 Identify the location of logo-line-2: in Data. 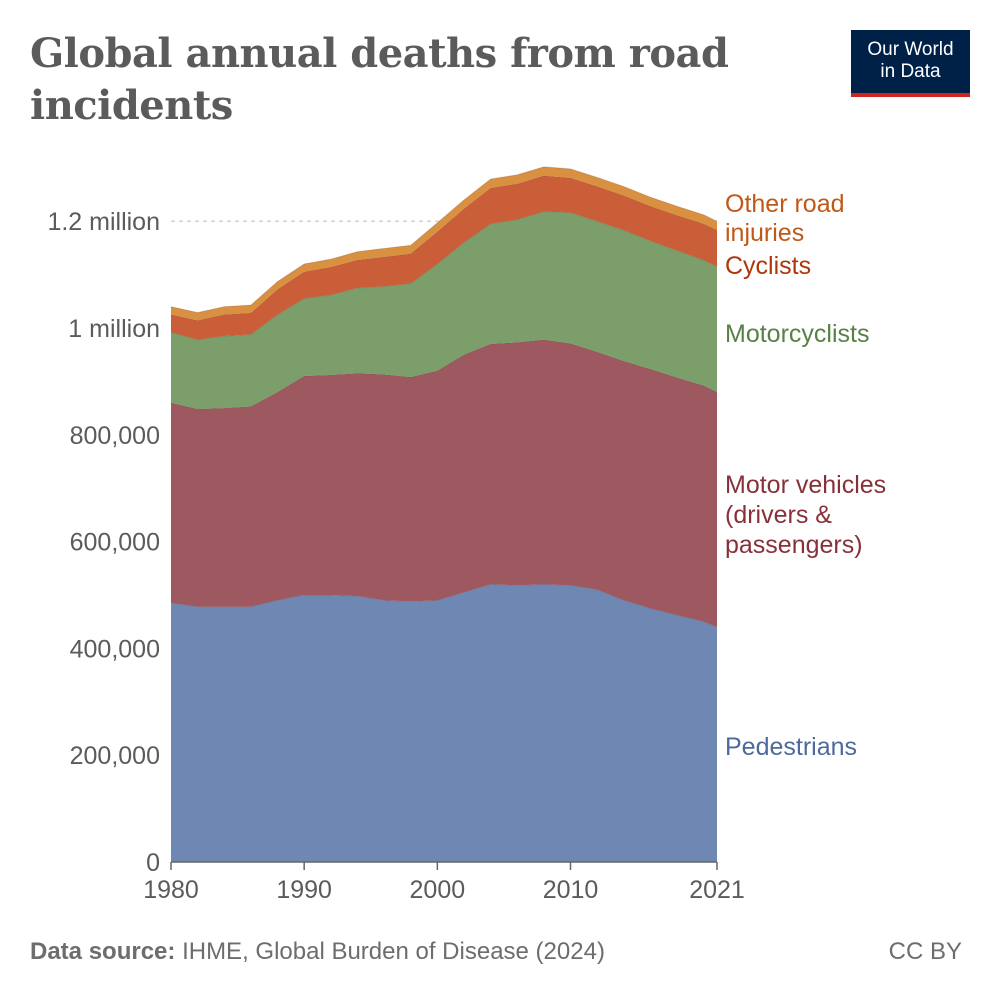
(910, 71).